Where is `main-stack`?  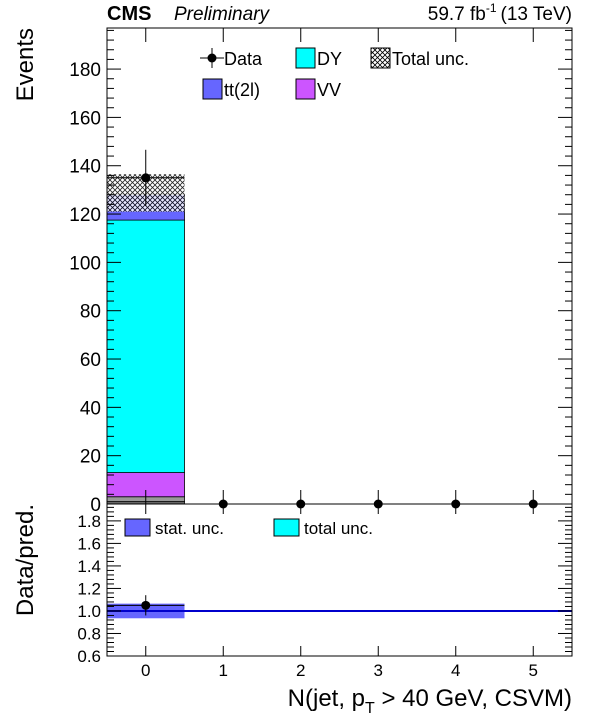 main-stack is located at coordinates (145, 349).